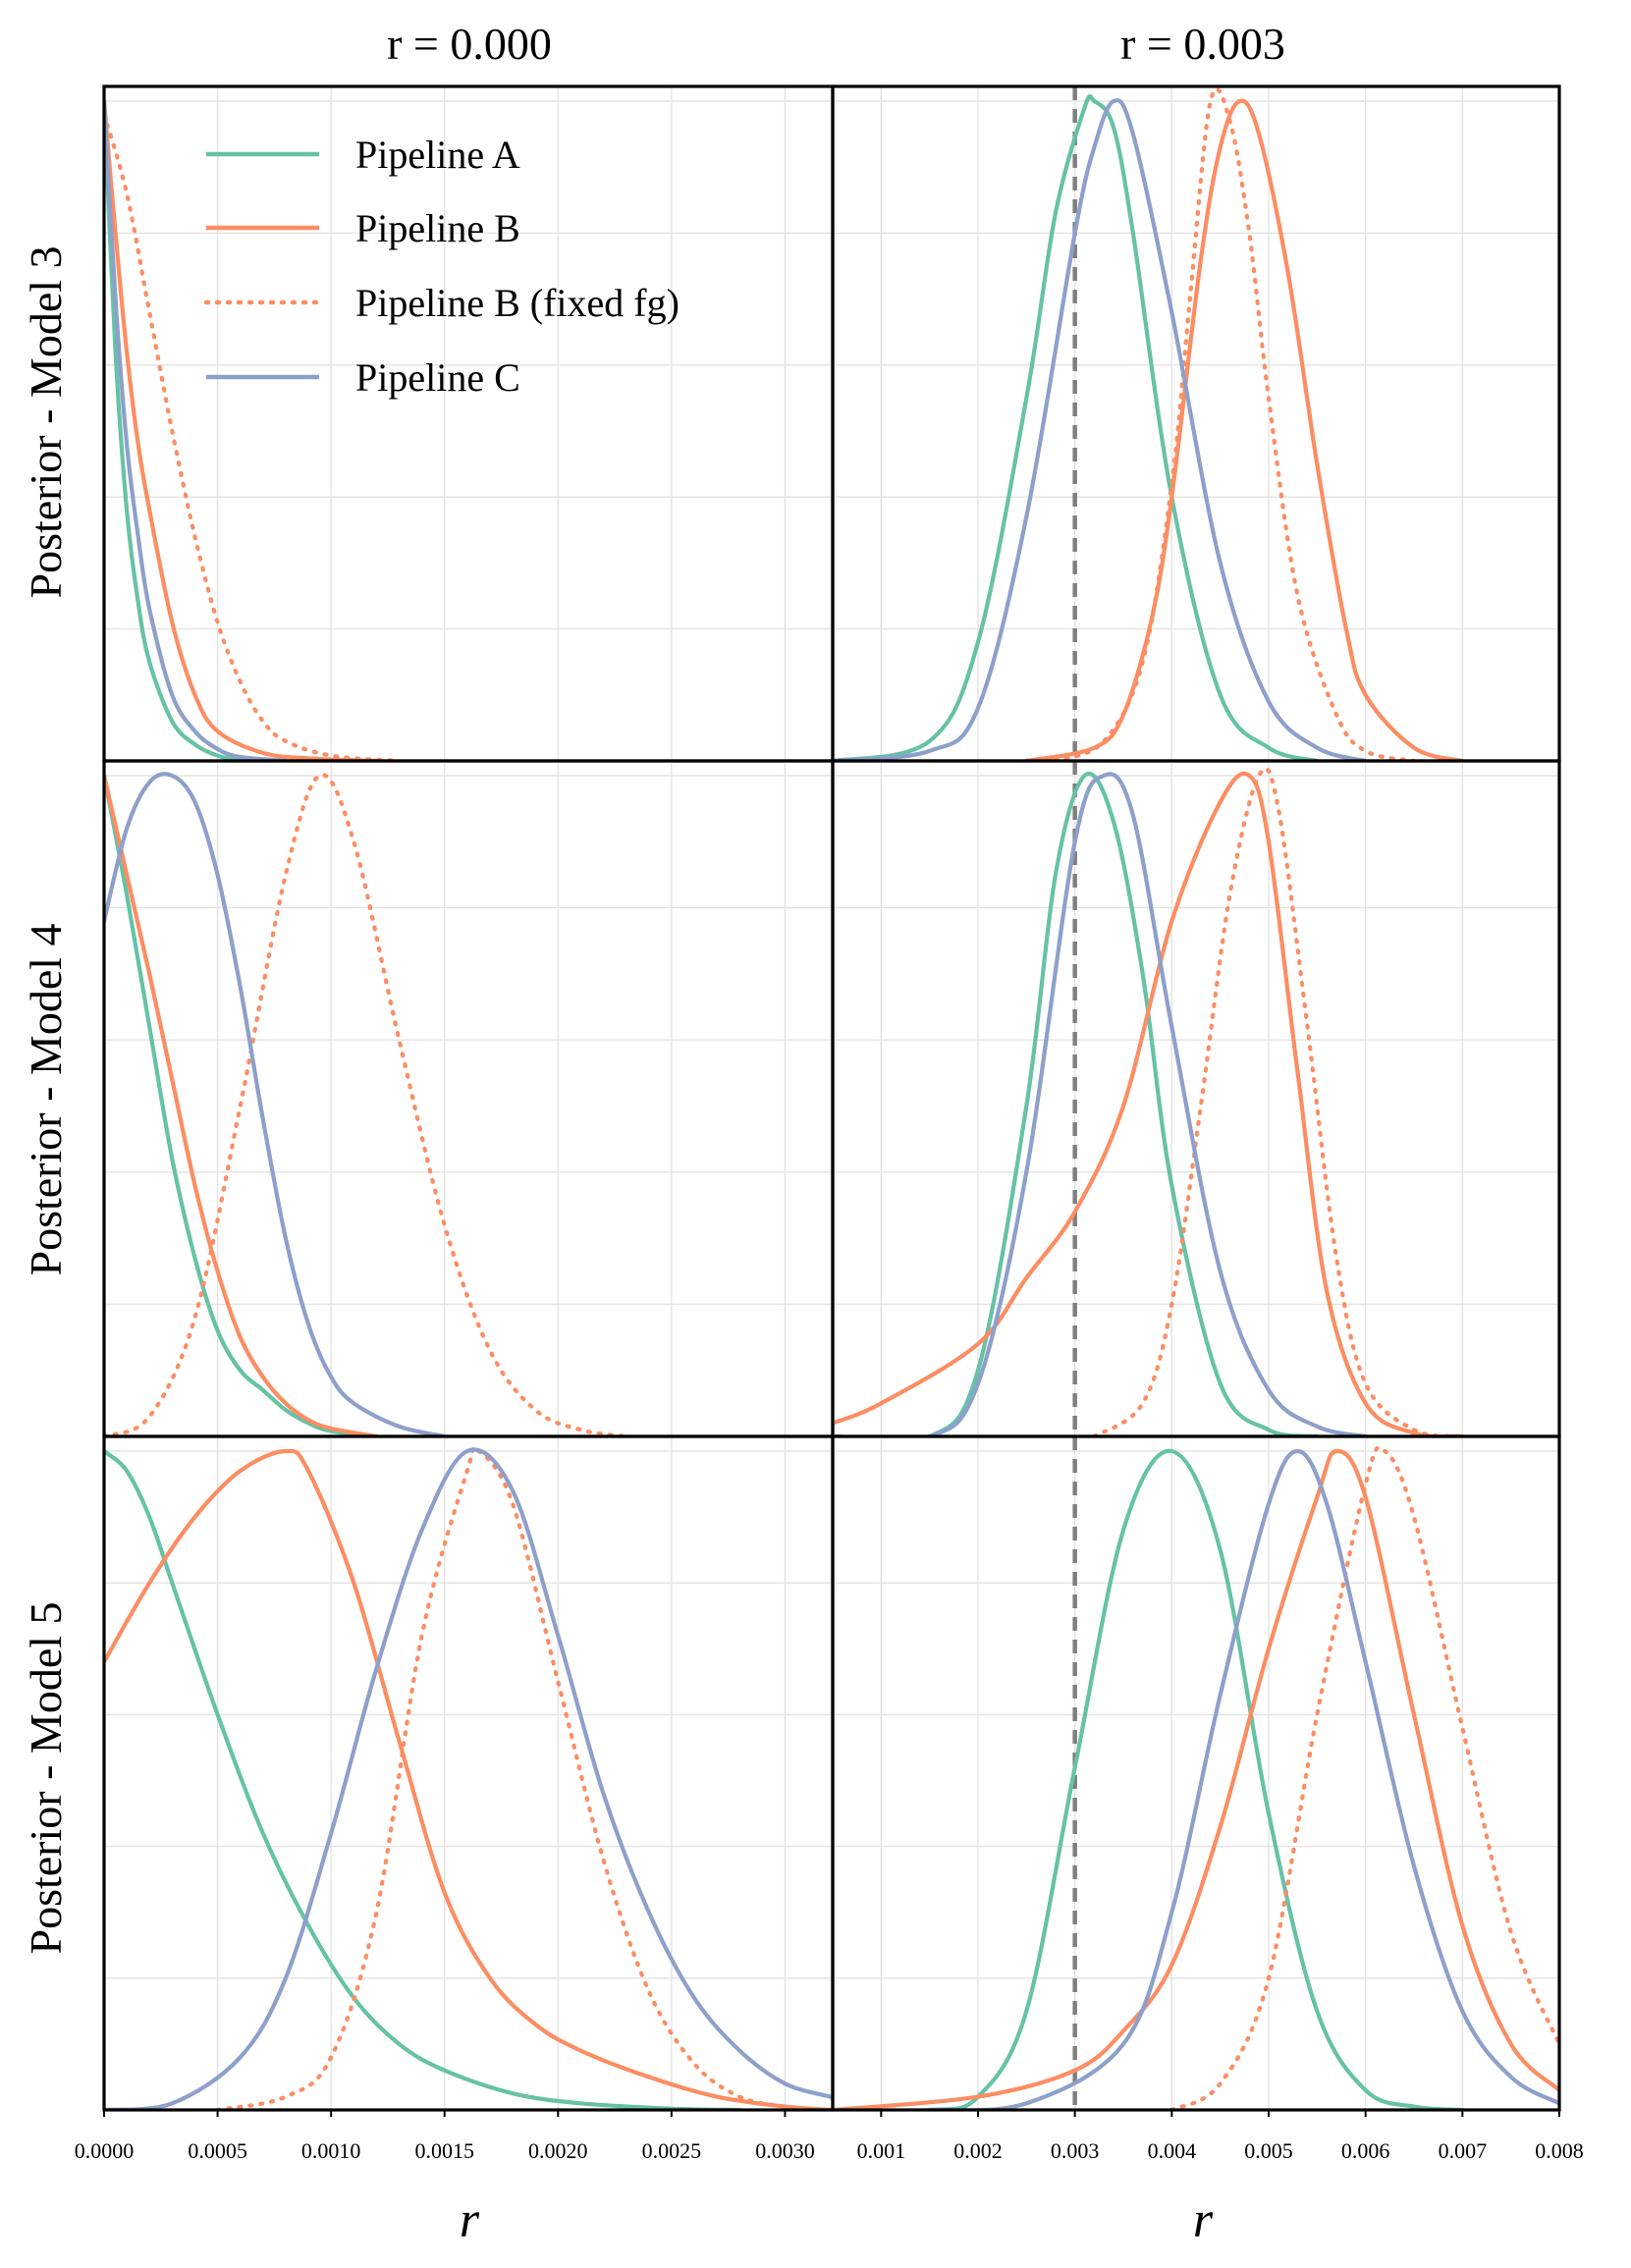 The image size is (1631, 2268). Describe the element at coordinates (672, 2151) in the screenshot. I see `x-tick-label: 0.0025` at that location.